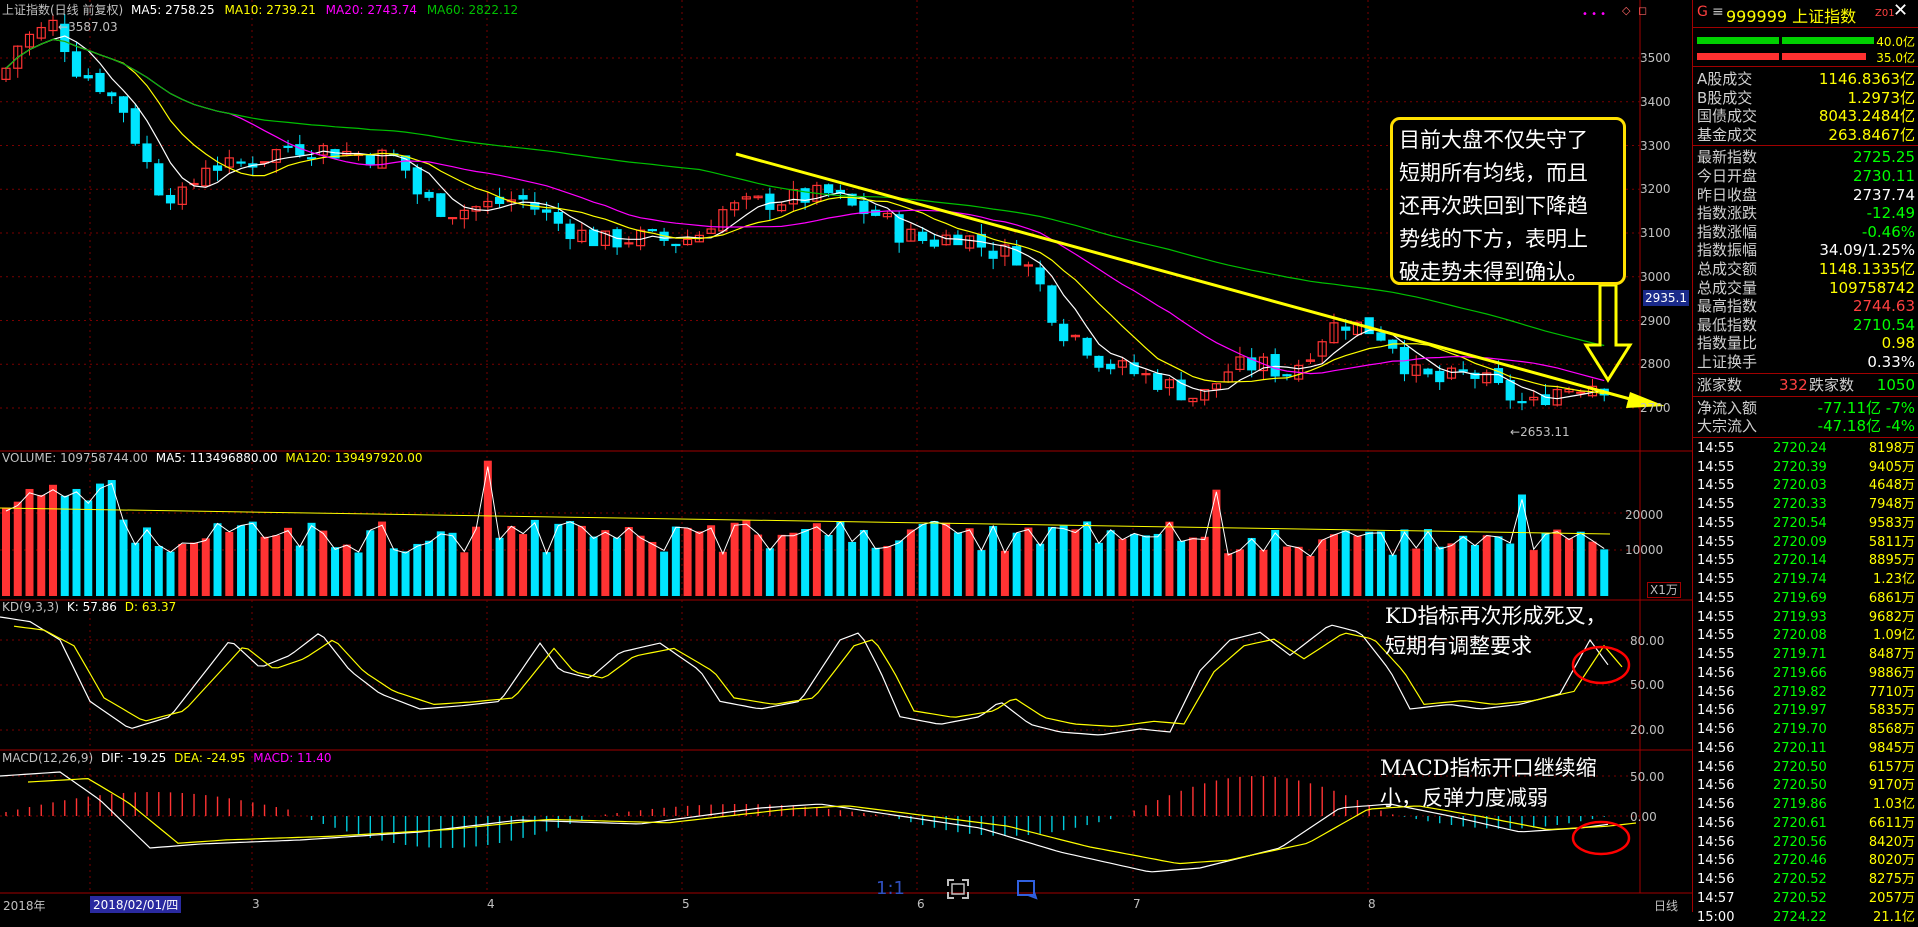 The width and height of the screenshot is (1918, 927). What do you see at coordinates (1496, 616) in the screenshot?
I see `kd-note-line: KD指标再次形成死叉，` at bounding box center [1496, 616].